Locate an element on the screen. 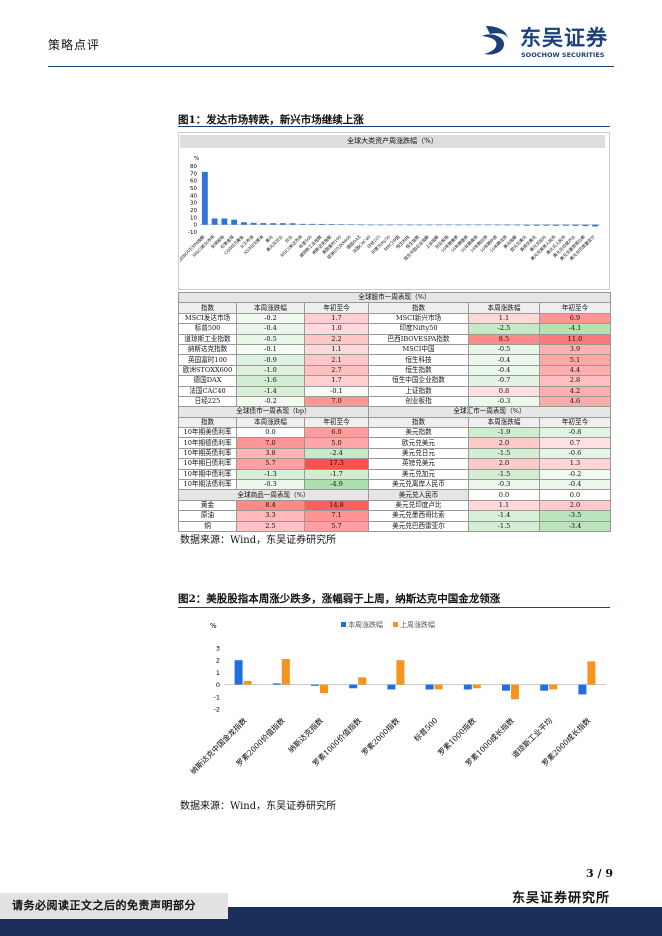 The height and width of the screenshot is (936, 662). chart2-ytick-4: -1 is located at coordinates (217, 697).